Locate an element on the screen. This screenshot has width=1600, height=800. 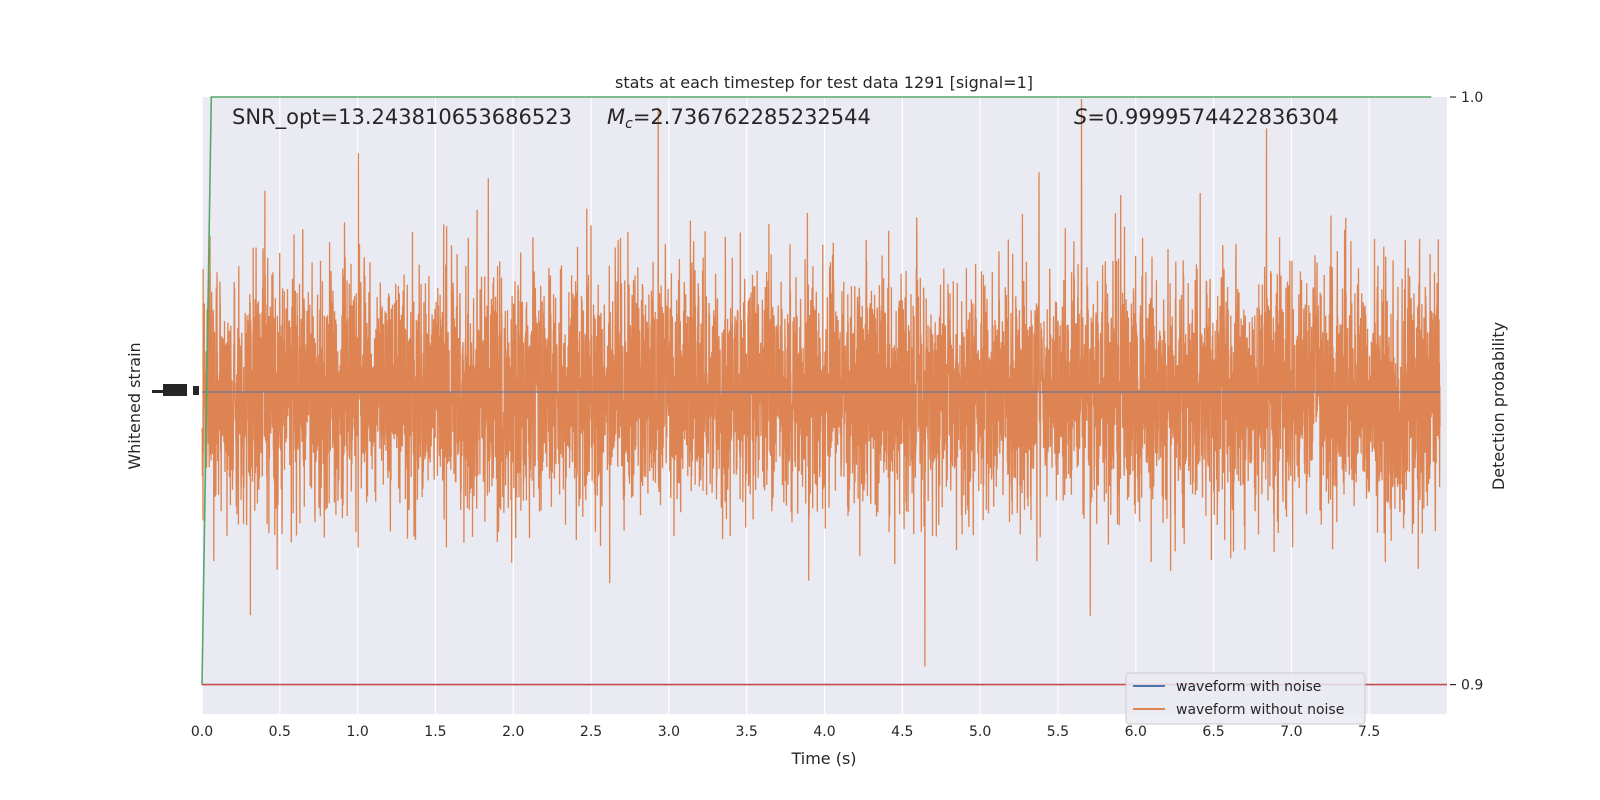
x-tick-label-12: 6.0 is located at coordinates (1136, 732).